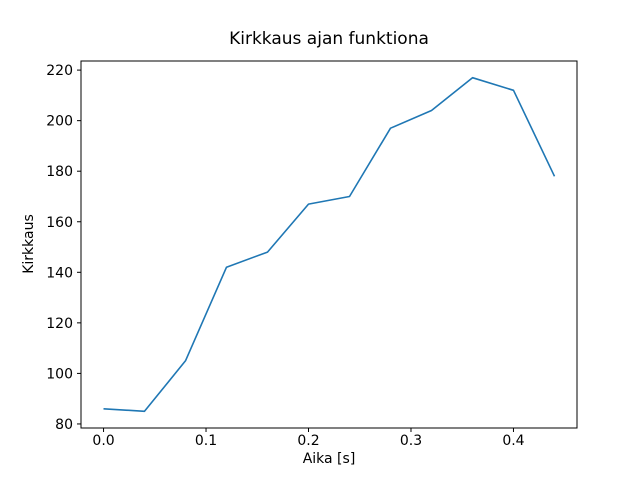  I want to click on y-tick-label: 140, so click(59, 273).